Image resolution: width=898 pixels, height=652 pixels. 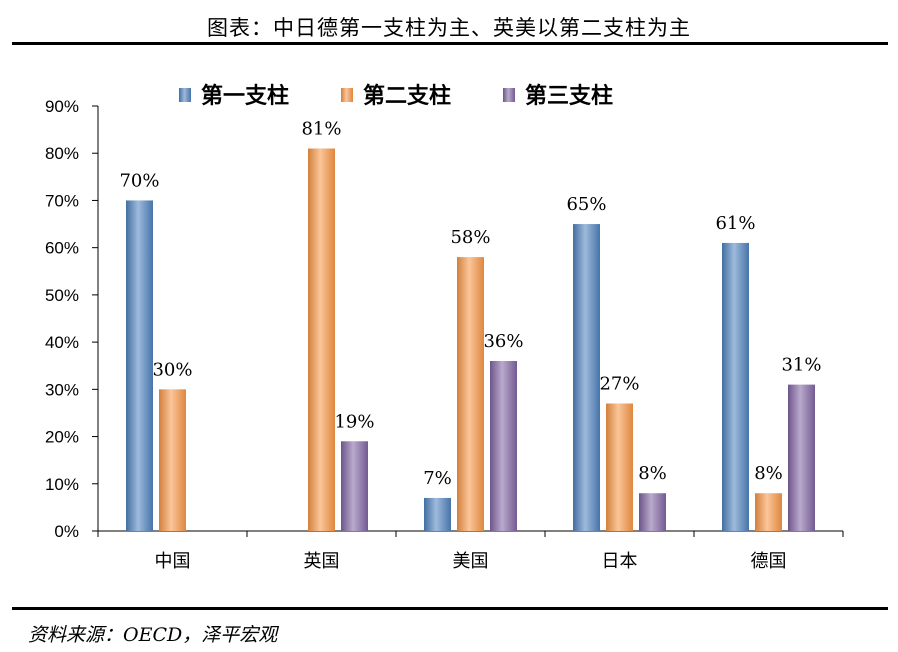 What do you see at coordinates (619, 384) in the screenshot?
I see `data-label: 27%` at bounding box center [619, 384].